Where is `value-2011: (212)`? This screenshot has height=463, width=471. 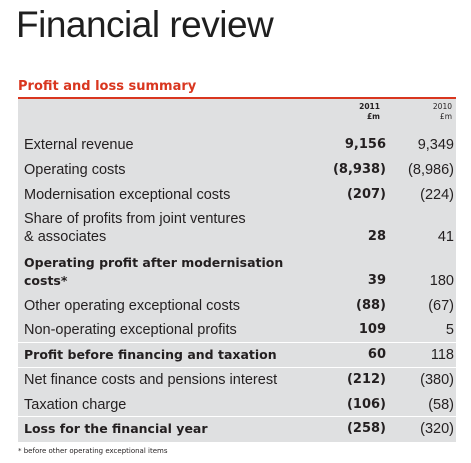 value-2011: (212) is located at coordinates (366, 379).